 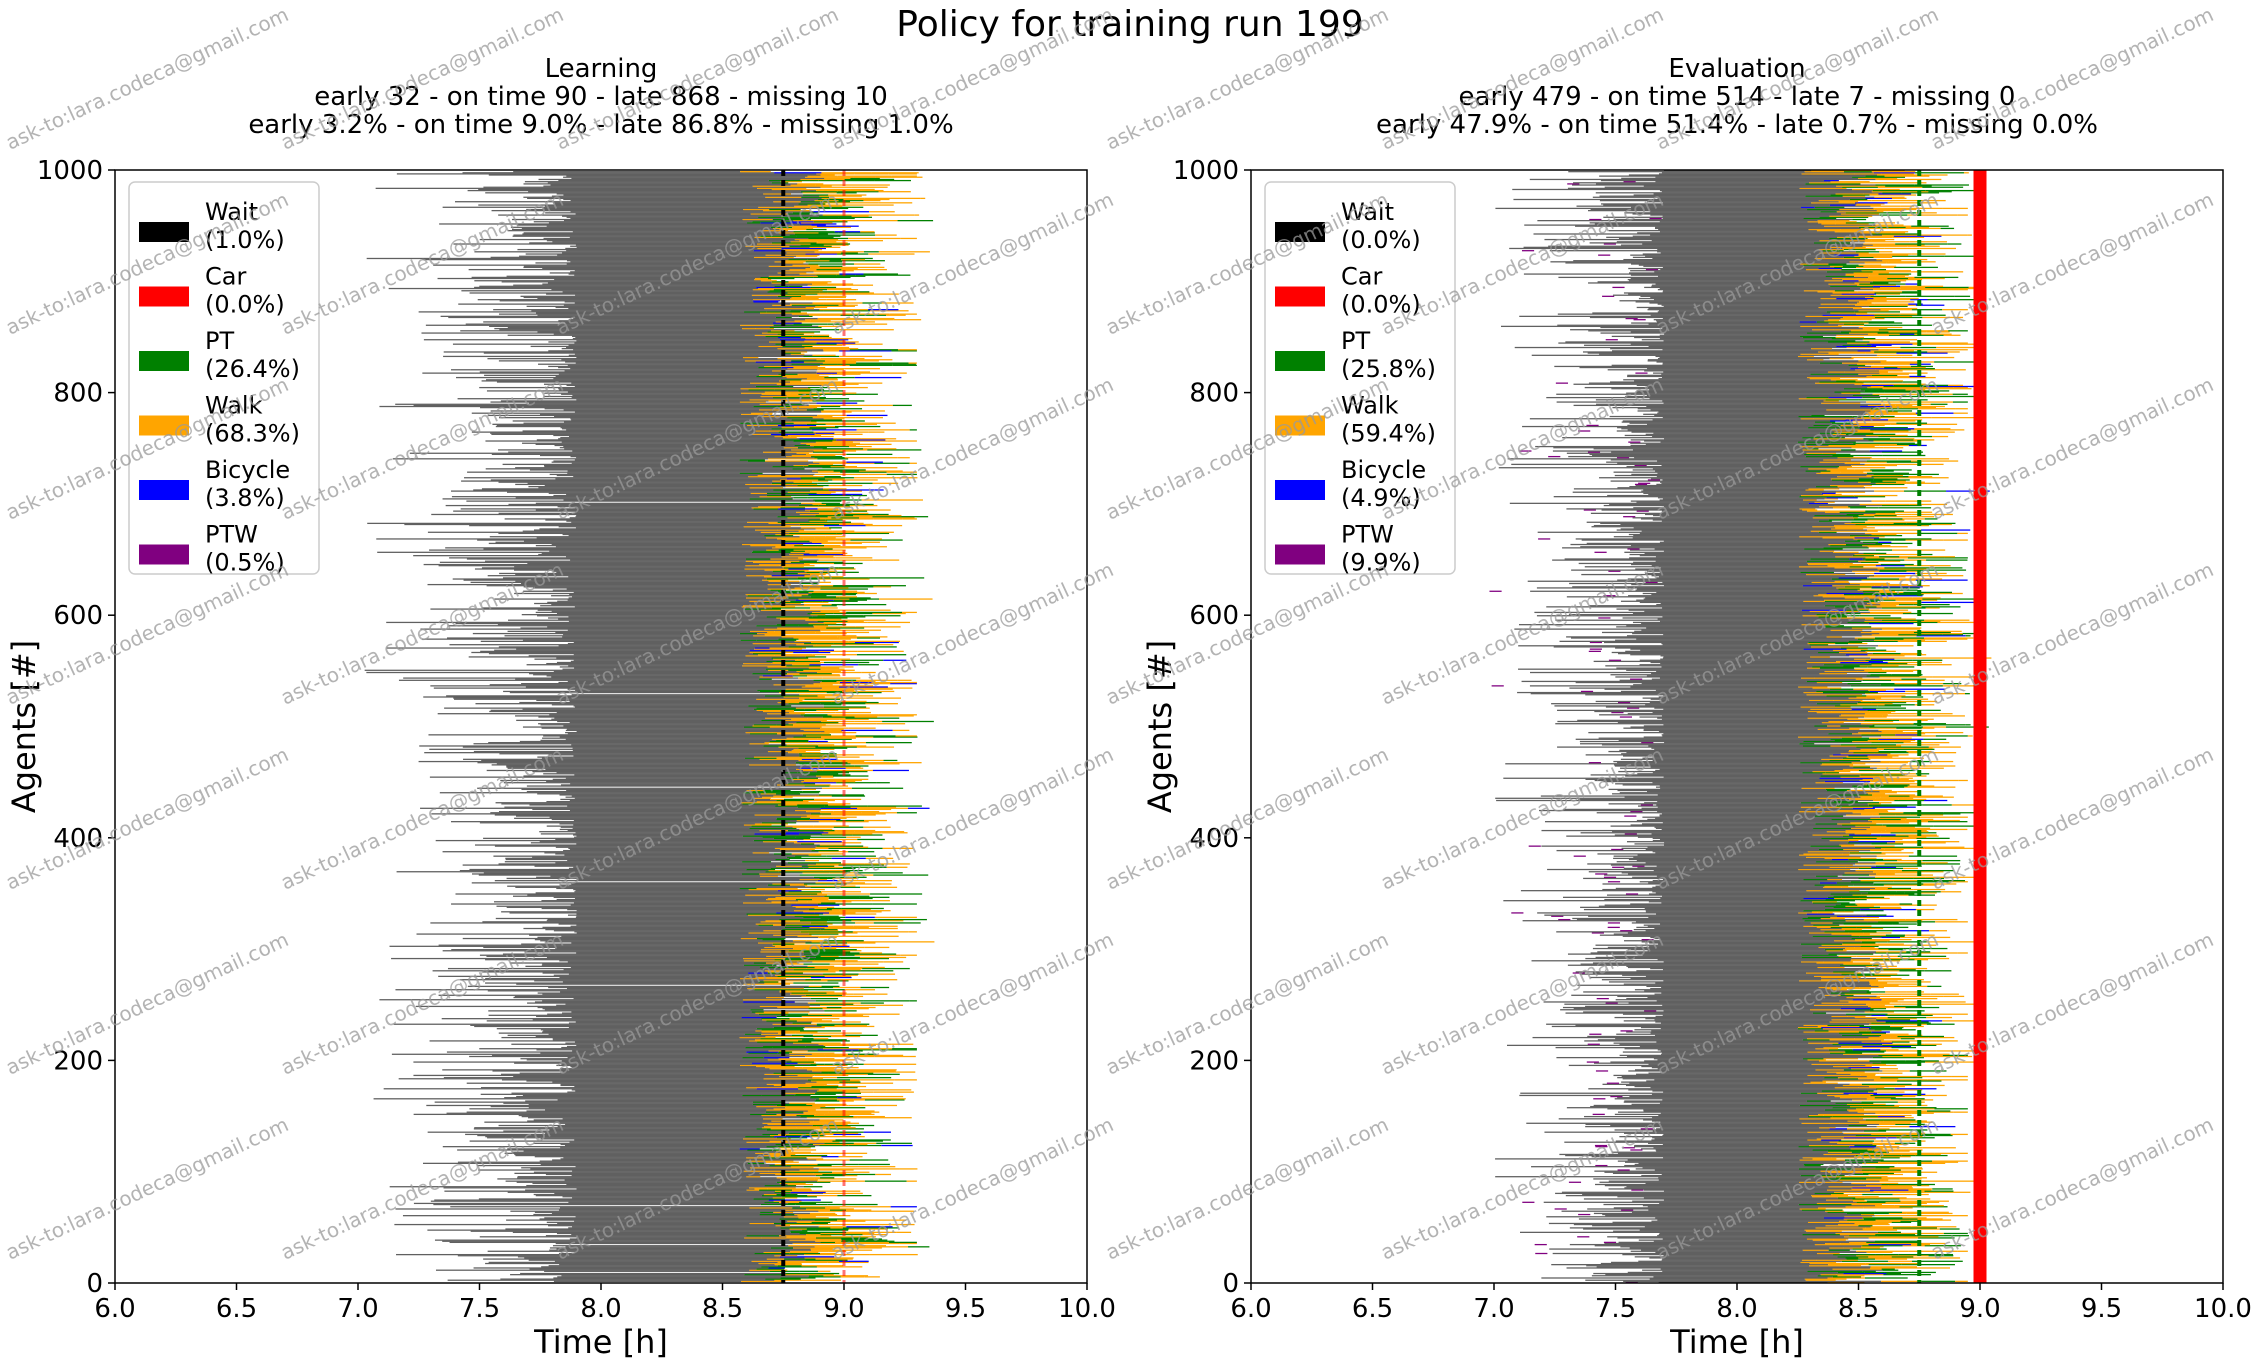 What do you see at coordinates (1087, 1309) in the screenshot?
I see `x-tick-label: 10.0` at bounding box center [1087, 1309].